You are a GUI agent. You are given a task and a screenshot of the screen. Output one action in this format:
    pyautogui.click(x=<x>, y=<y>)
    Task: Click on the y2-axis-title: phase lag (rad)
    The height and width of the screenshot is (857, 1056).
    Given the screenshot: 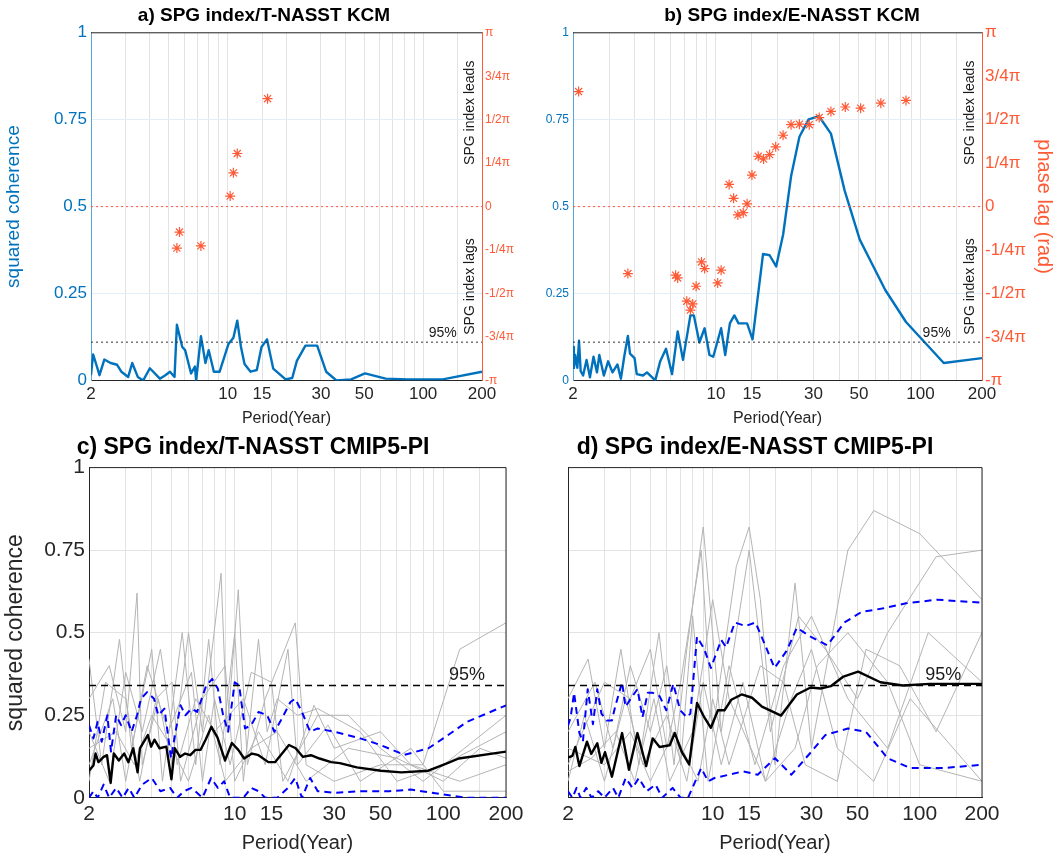 What is the action you would take?
    pyautogui.click(x=1045, y=206)
    